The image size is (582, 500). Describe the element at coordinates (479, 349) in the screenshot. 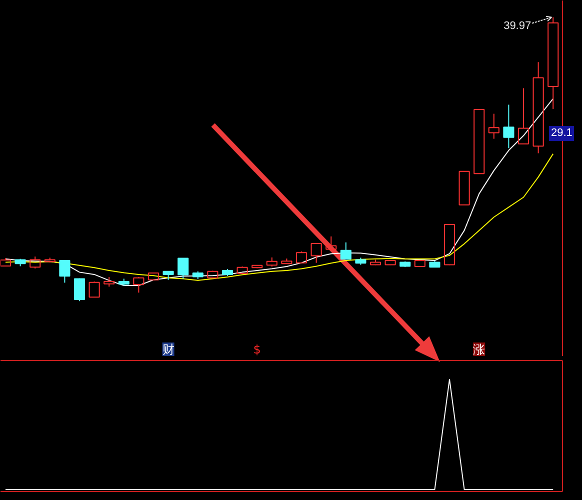

I see `text: 涨` at that location.